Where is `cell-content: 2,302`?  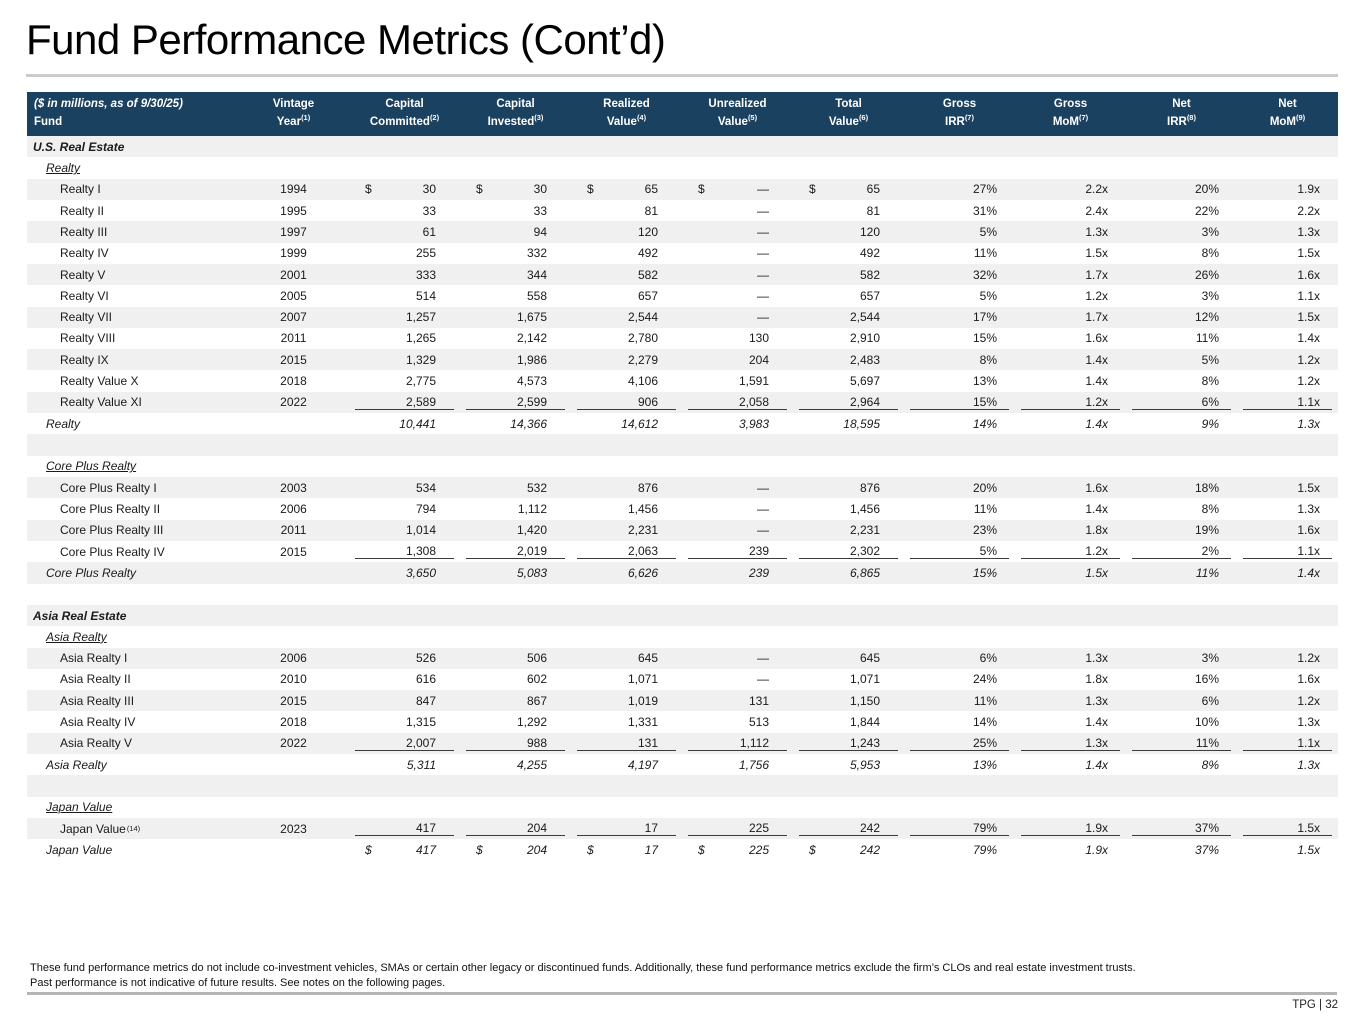 cell-content: 2,302 is located at coordinates (848, 552).